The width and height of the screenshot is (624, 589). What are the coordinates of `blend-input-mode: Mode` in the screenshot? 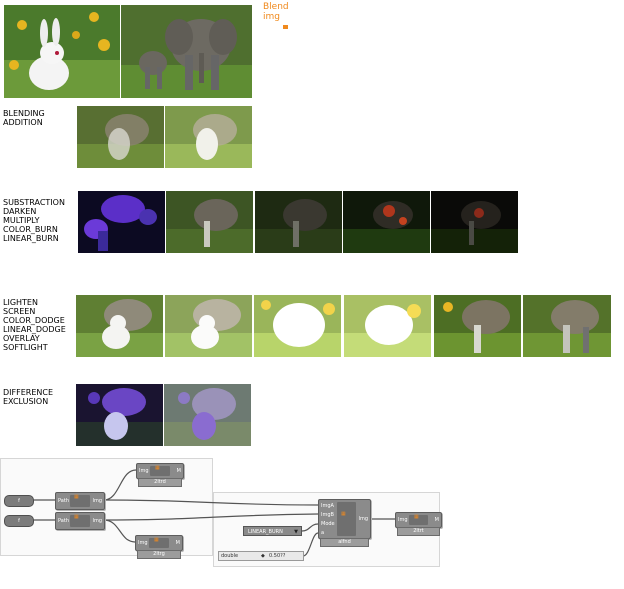 It's located at (328, 524).